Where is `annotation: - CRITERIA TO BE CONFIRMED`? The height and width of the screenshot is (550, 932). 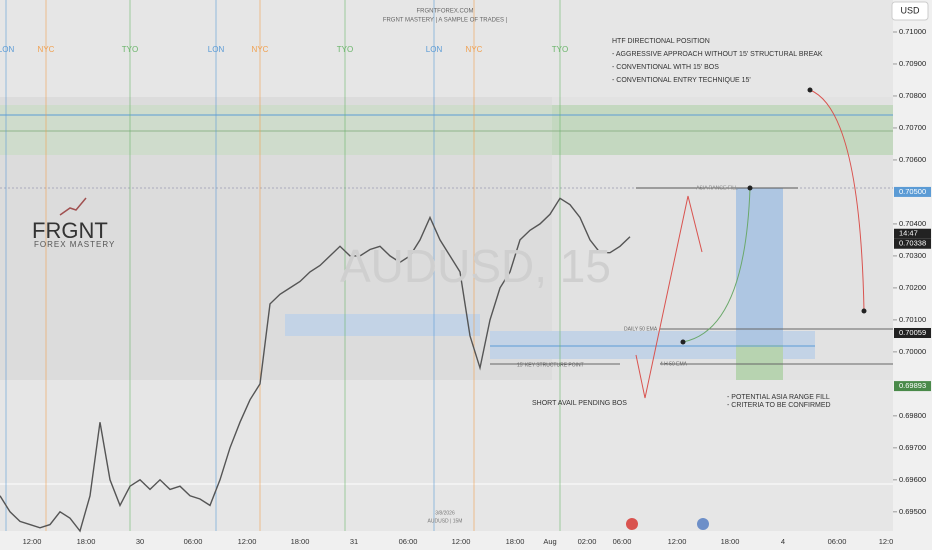 annotation: - CRITERIA TO BE CONFIRMED is located at coordinates (779, 405).